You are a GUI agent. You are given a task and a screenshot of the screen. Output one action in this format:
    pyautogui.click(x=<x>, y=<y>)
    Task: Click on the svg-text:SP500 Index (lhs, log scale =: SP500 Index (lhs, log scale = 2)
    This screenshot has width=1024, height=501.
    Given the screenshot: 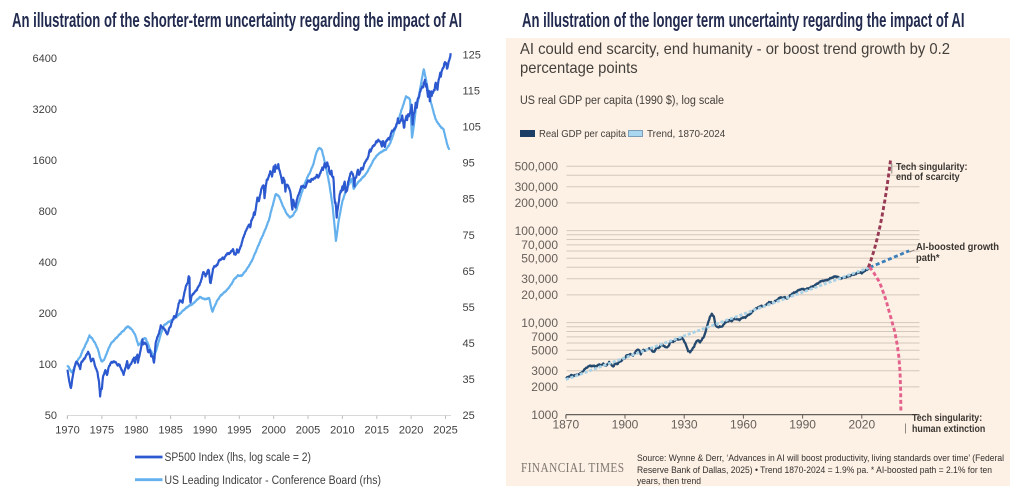 What is the action you would take?
    pyautogui.click(x=238, y=457)
    